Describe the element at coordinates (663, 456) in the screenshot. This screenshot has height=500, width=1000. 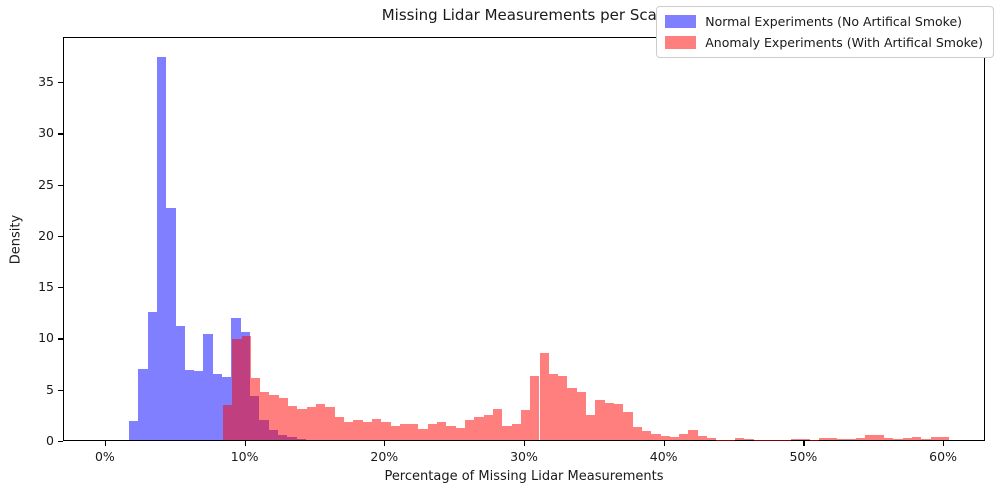
I see `x-tick-label: 40%` at that location.